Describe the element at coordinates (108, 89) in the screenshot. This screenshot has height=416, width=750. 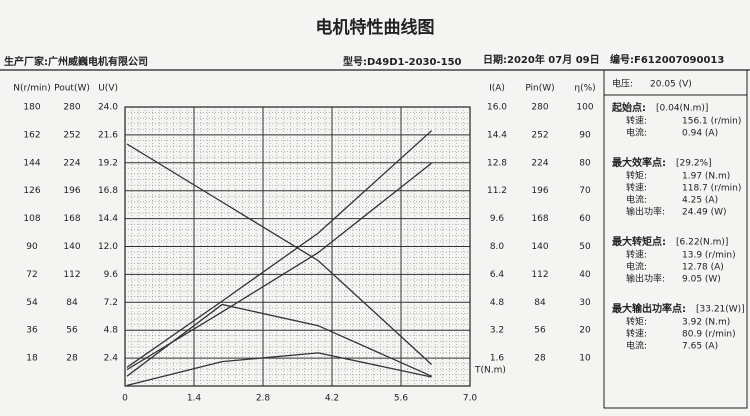
I see `y-axis-label: U(V)` at that location.